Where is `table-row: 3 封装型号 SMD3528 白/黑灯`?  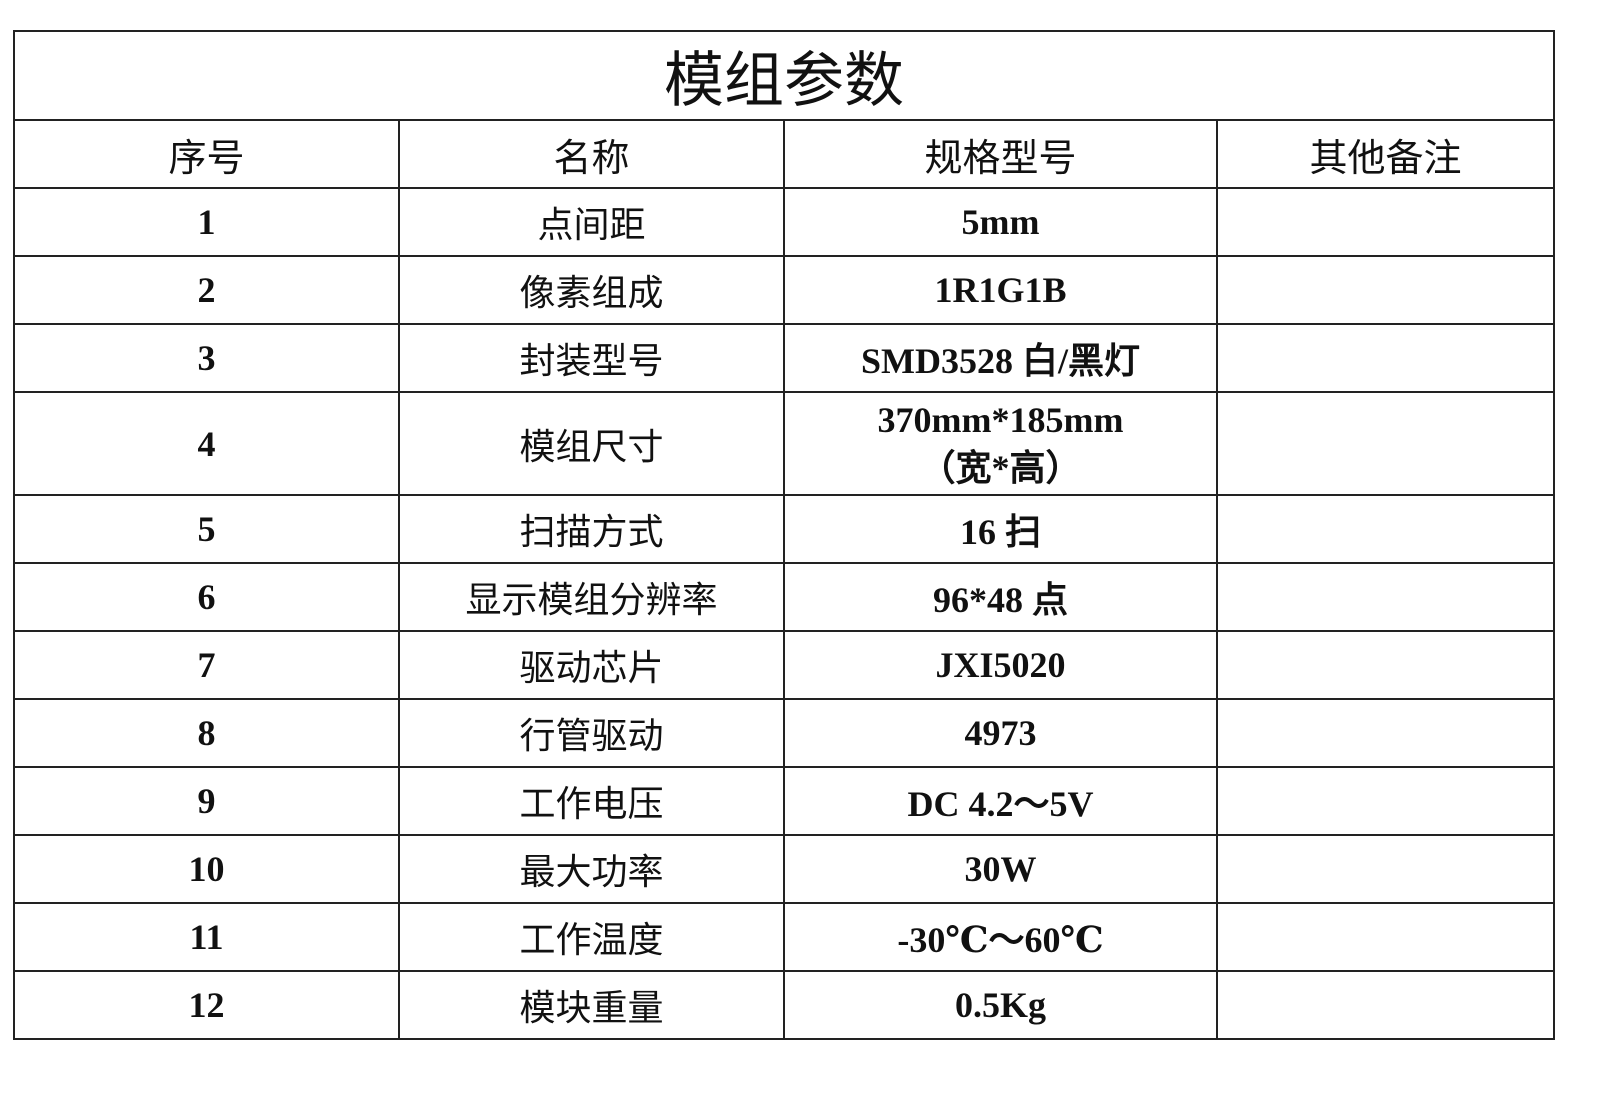 table-row: 3 封装型号 SMD3528 白/黑灯 is located at coordinates (784, 358).